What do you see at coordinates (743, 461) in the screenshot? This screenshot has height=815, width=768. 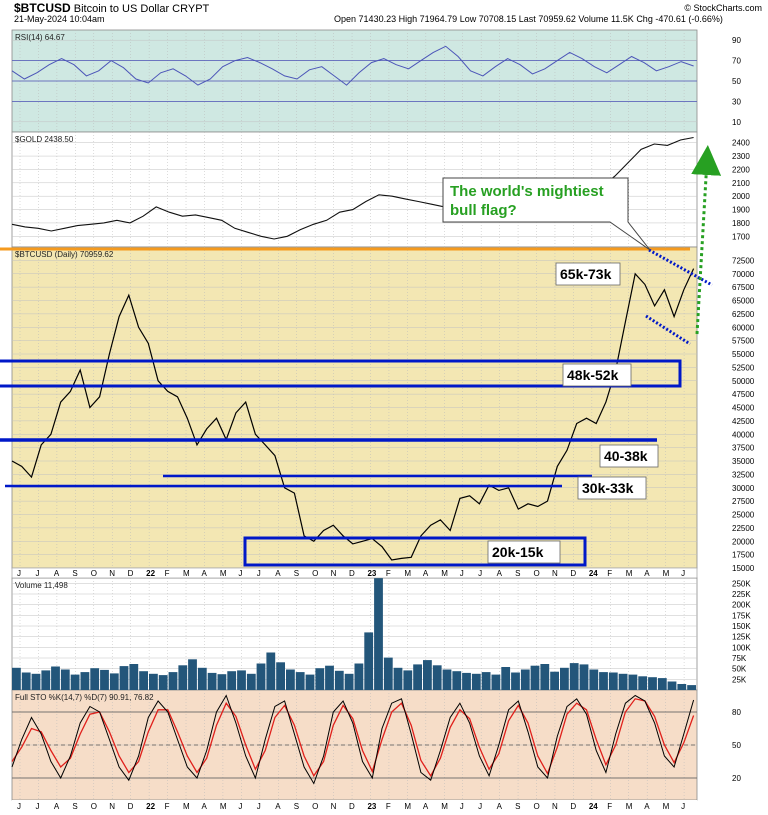 I see `y-tick-label: 35000` at bounding box center [743, 461].